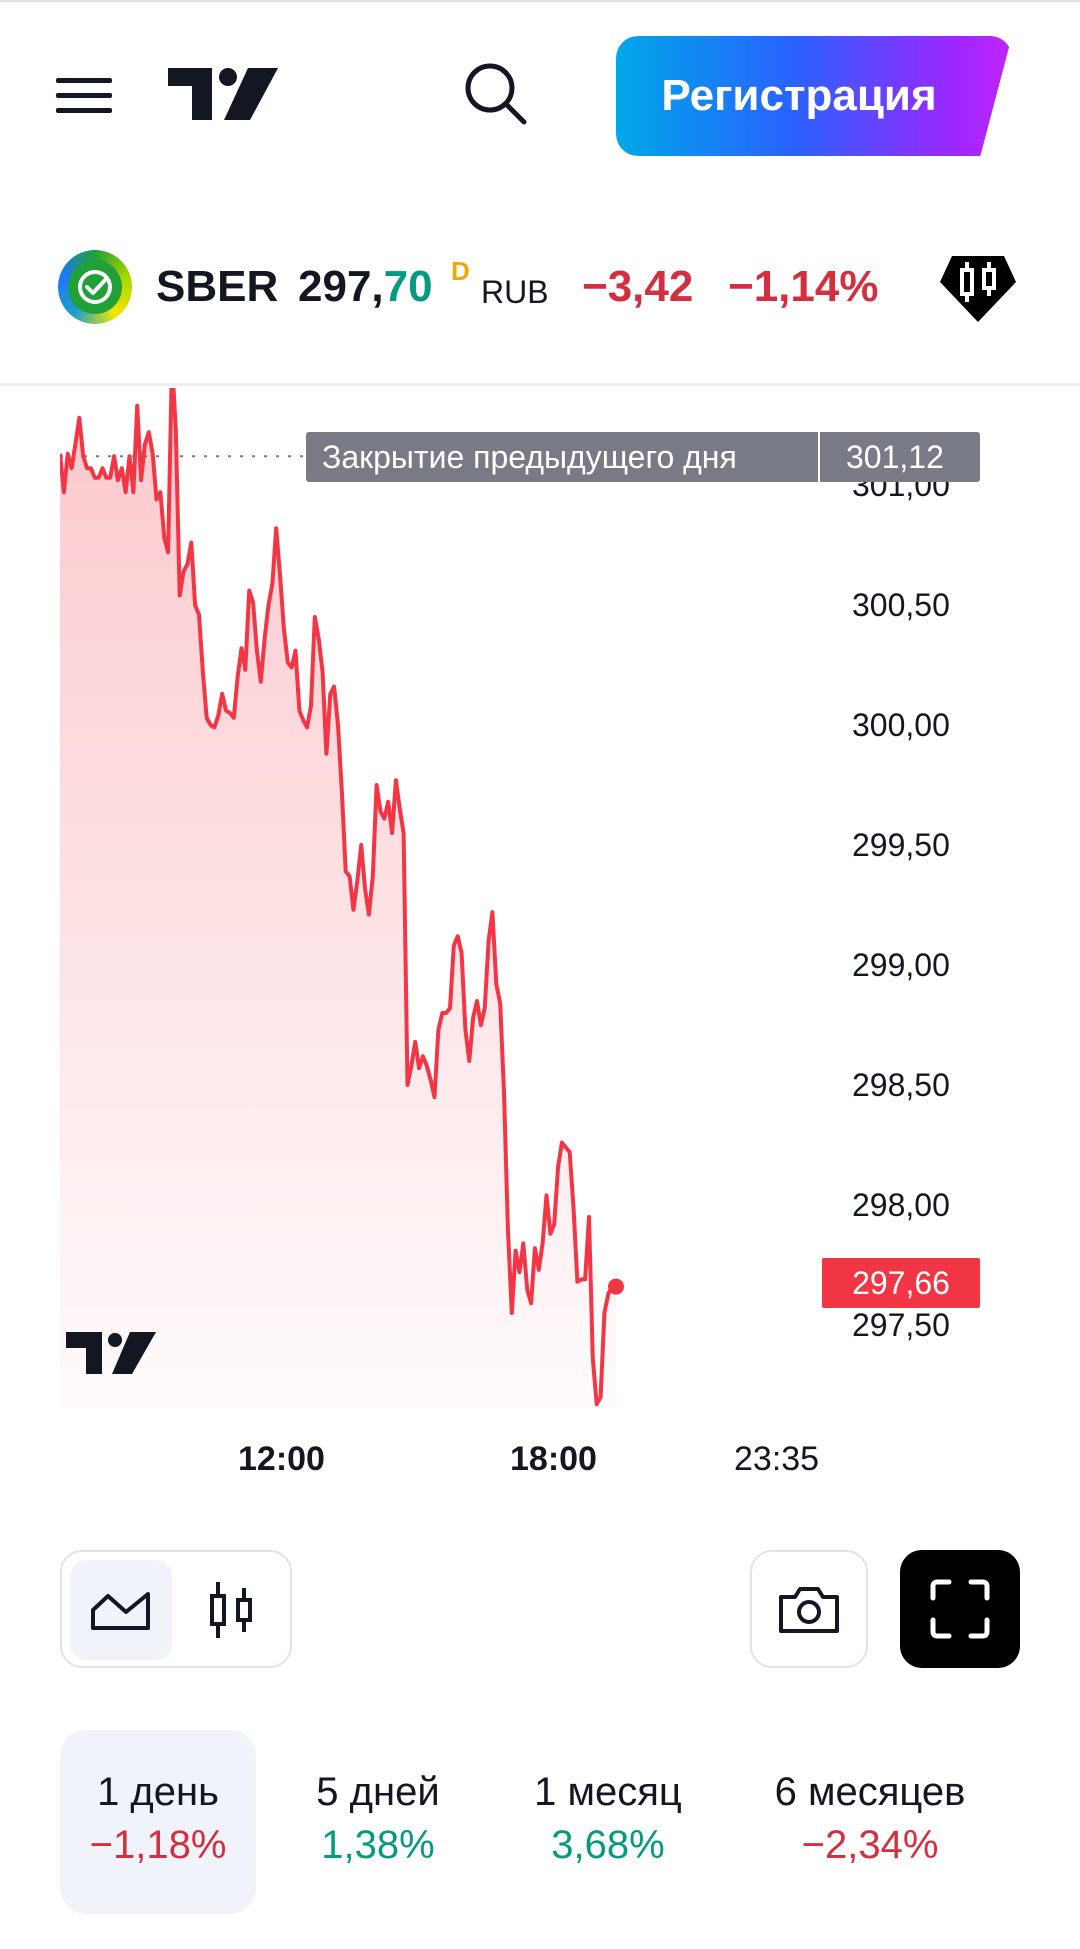  Describe the element at coordinates (540, 1) in the screenshot. I see `top-border` at that location.